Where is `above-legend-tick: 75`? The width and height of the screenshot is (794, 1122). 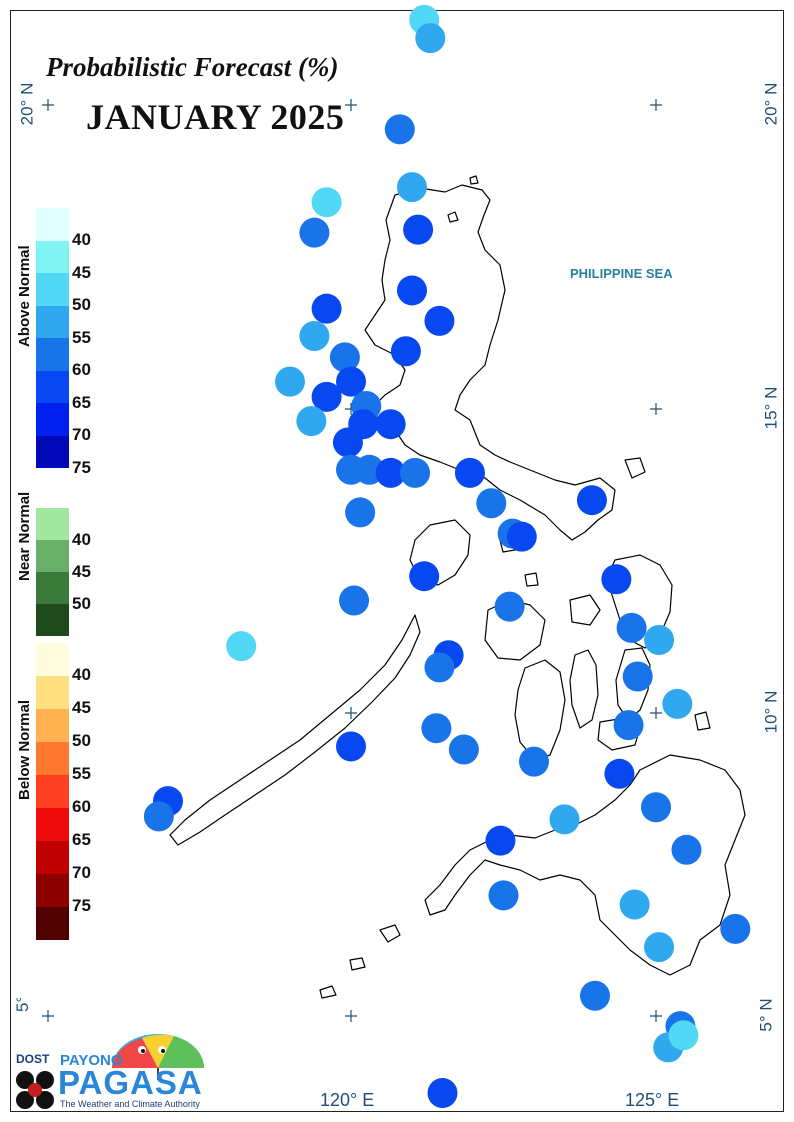
above-legend-tick: 75 is located at coordinates (81, 467).